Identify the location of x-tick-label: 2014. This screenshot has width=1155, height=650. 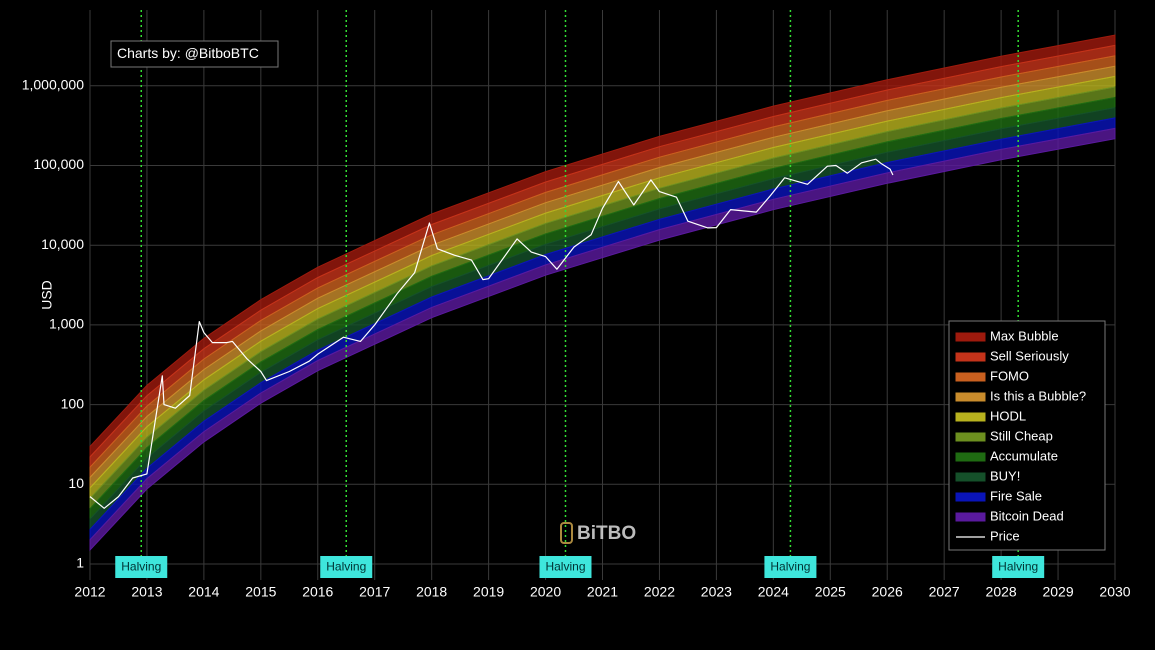
(203, 592).